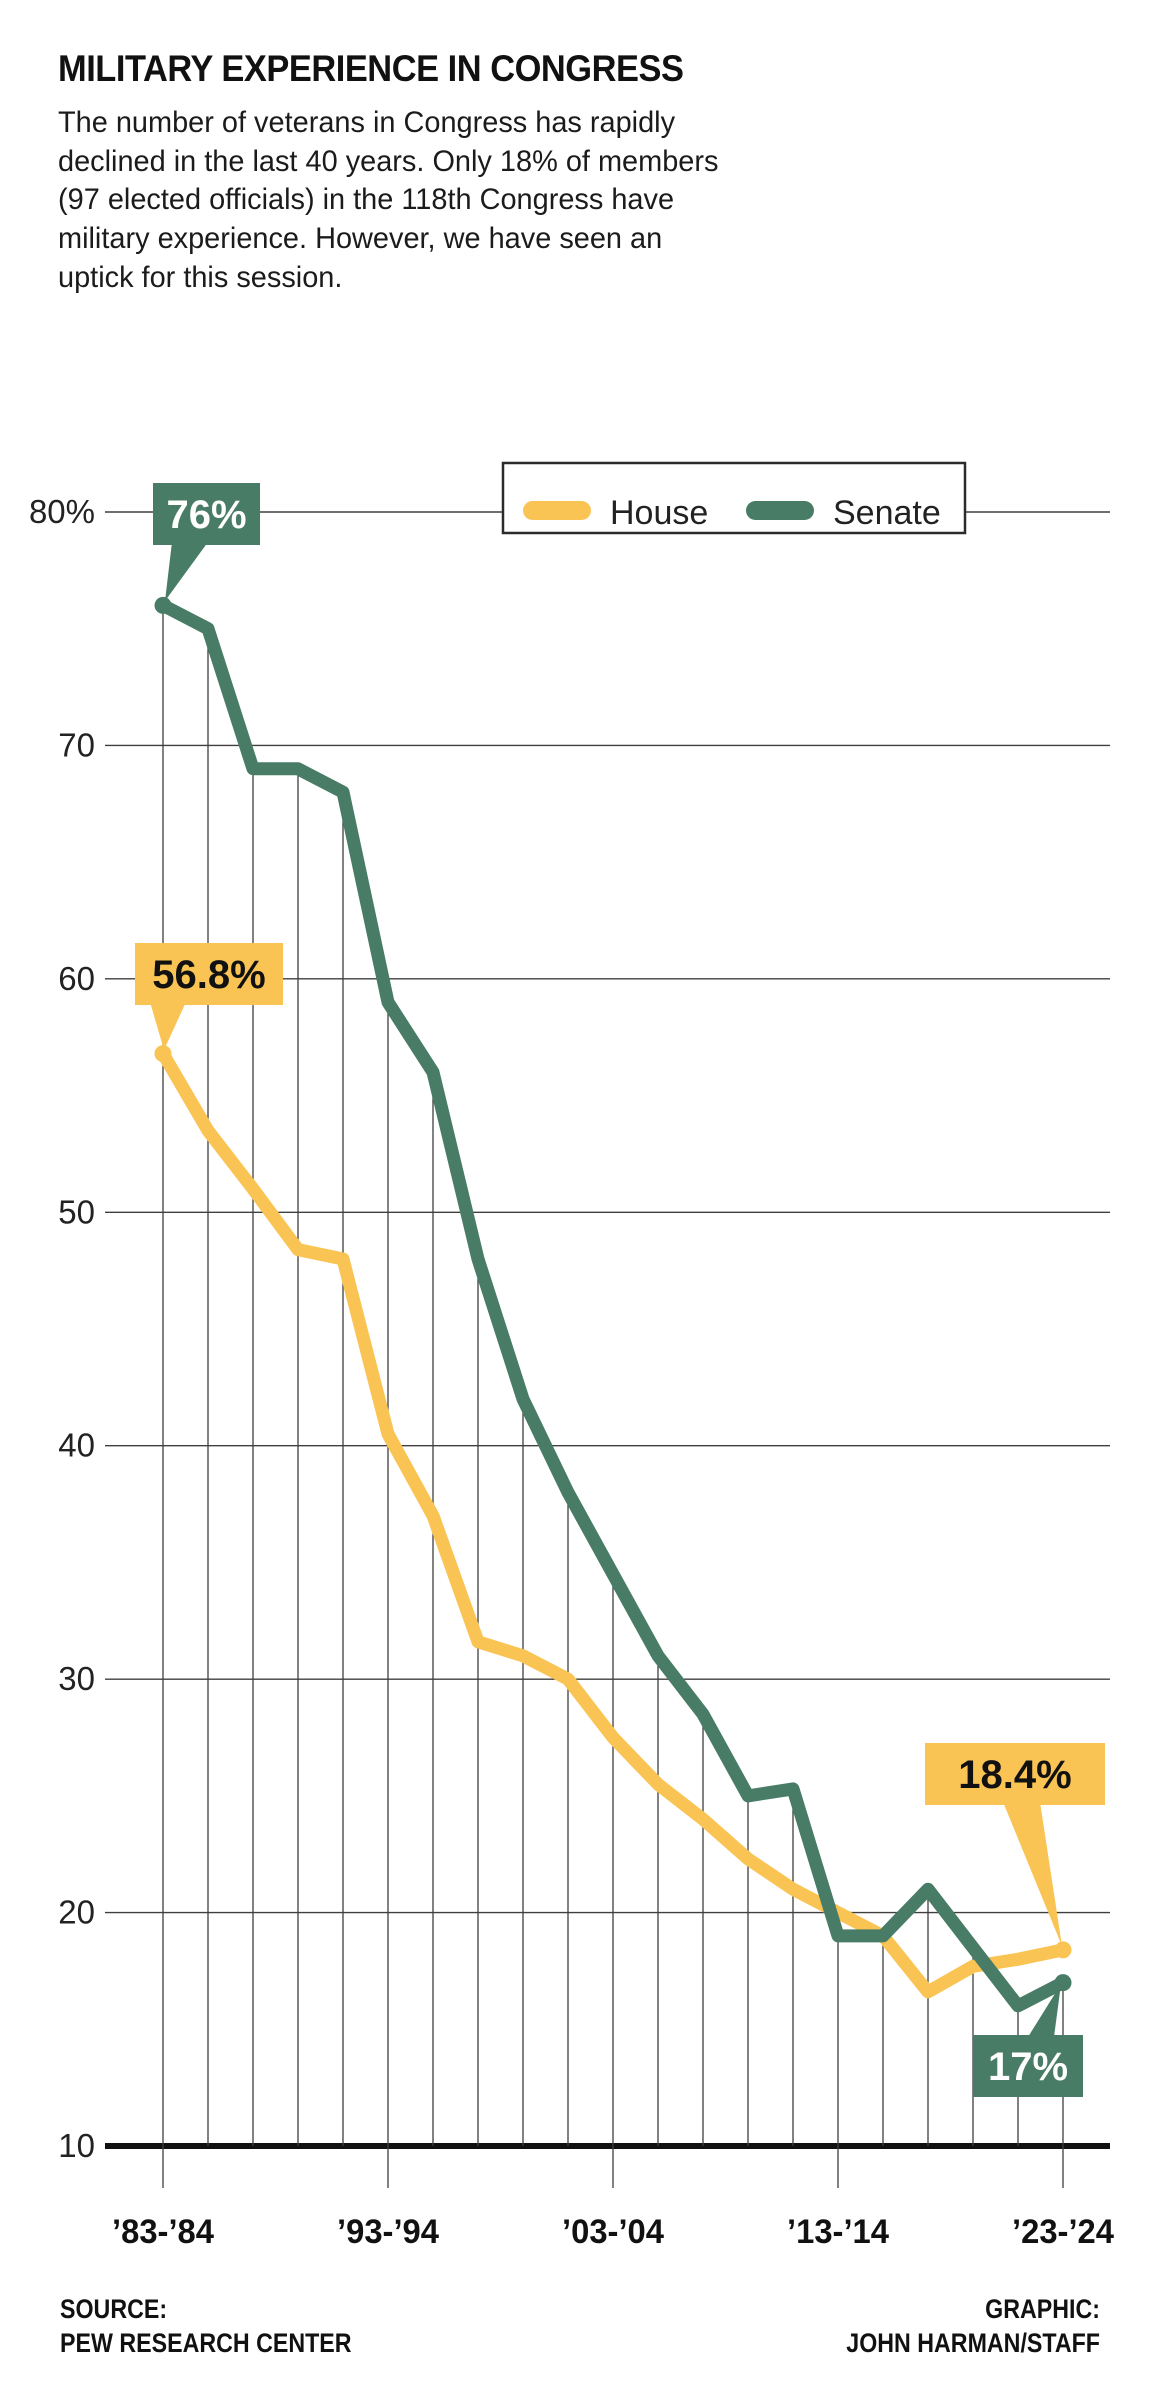 Image resolution: width=1159 pixels, height=2400 pixels. Describe the element at coordinates (613, 2232) in the screenshot. I see `x-tick-label: ’03-’04` at that location.